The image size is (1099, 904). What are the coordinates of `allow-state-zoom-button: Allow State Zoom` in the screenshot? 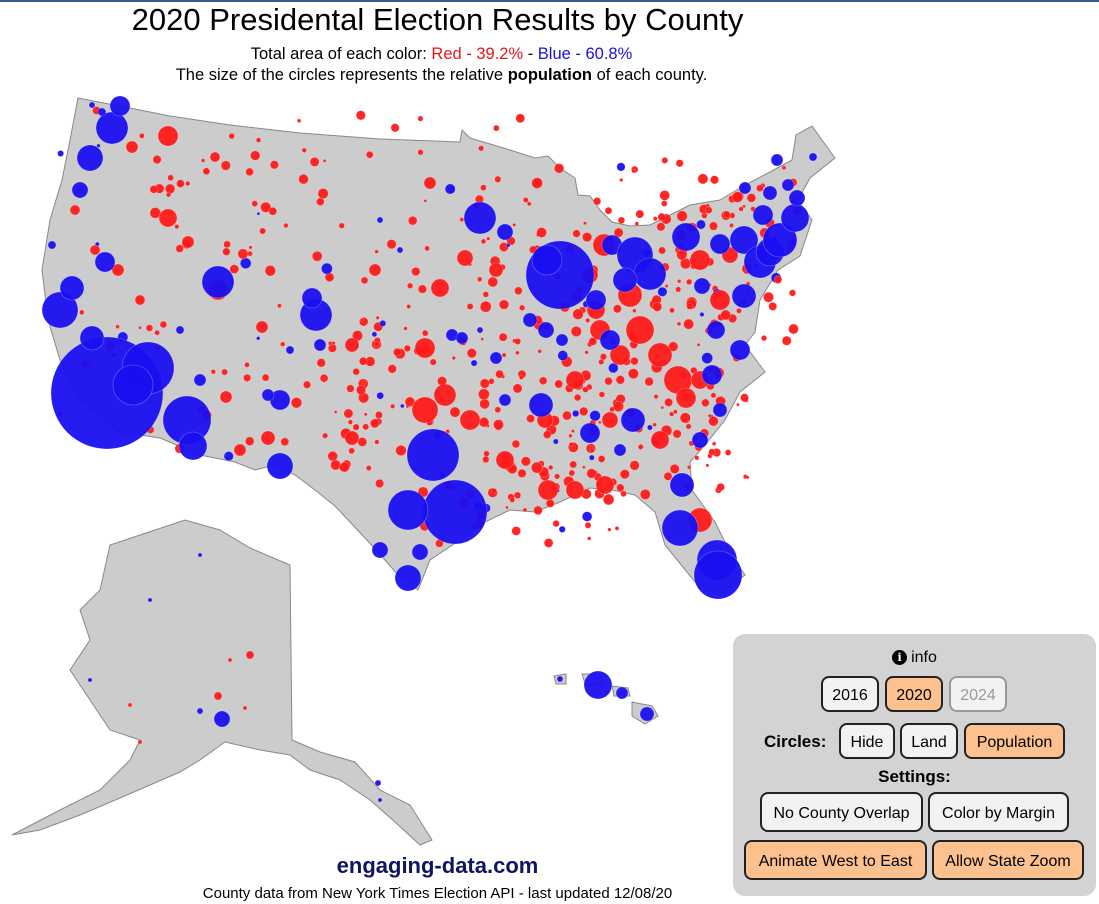 It's located at (1008, 860).